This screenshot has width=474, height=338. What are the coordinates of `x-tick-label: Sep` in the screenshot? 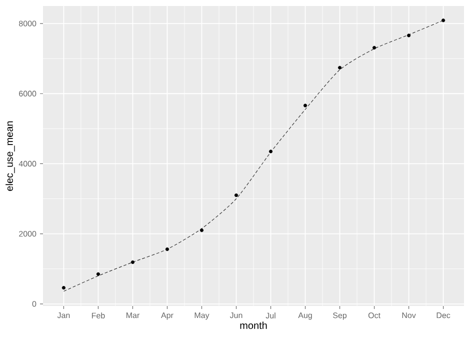 It's located at (340, 316).